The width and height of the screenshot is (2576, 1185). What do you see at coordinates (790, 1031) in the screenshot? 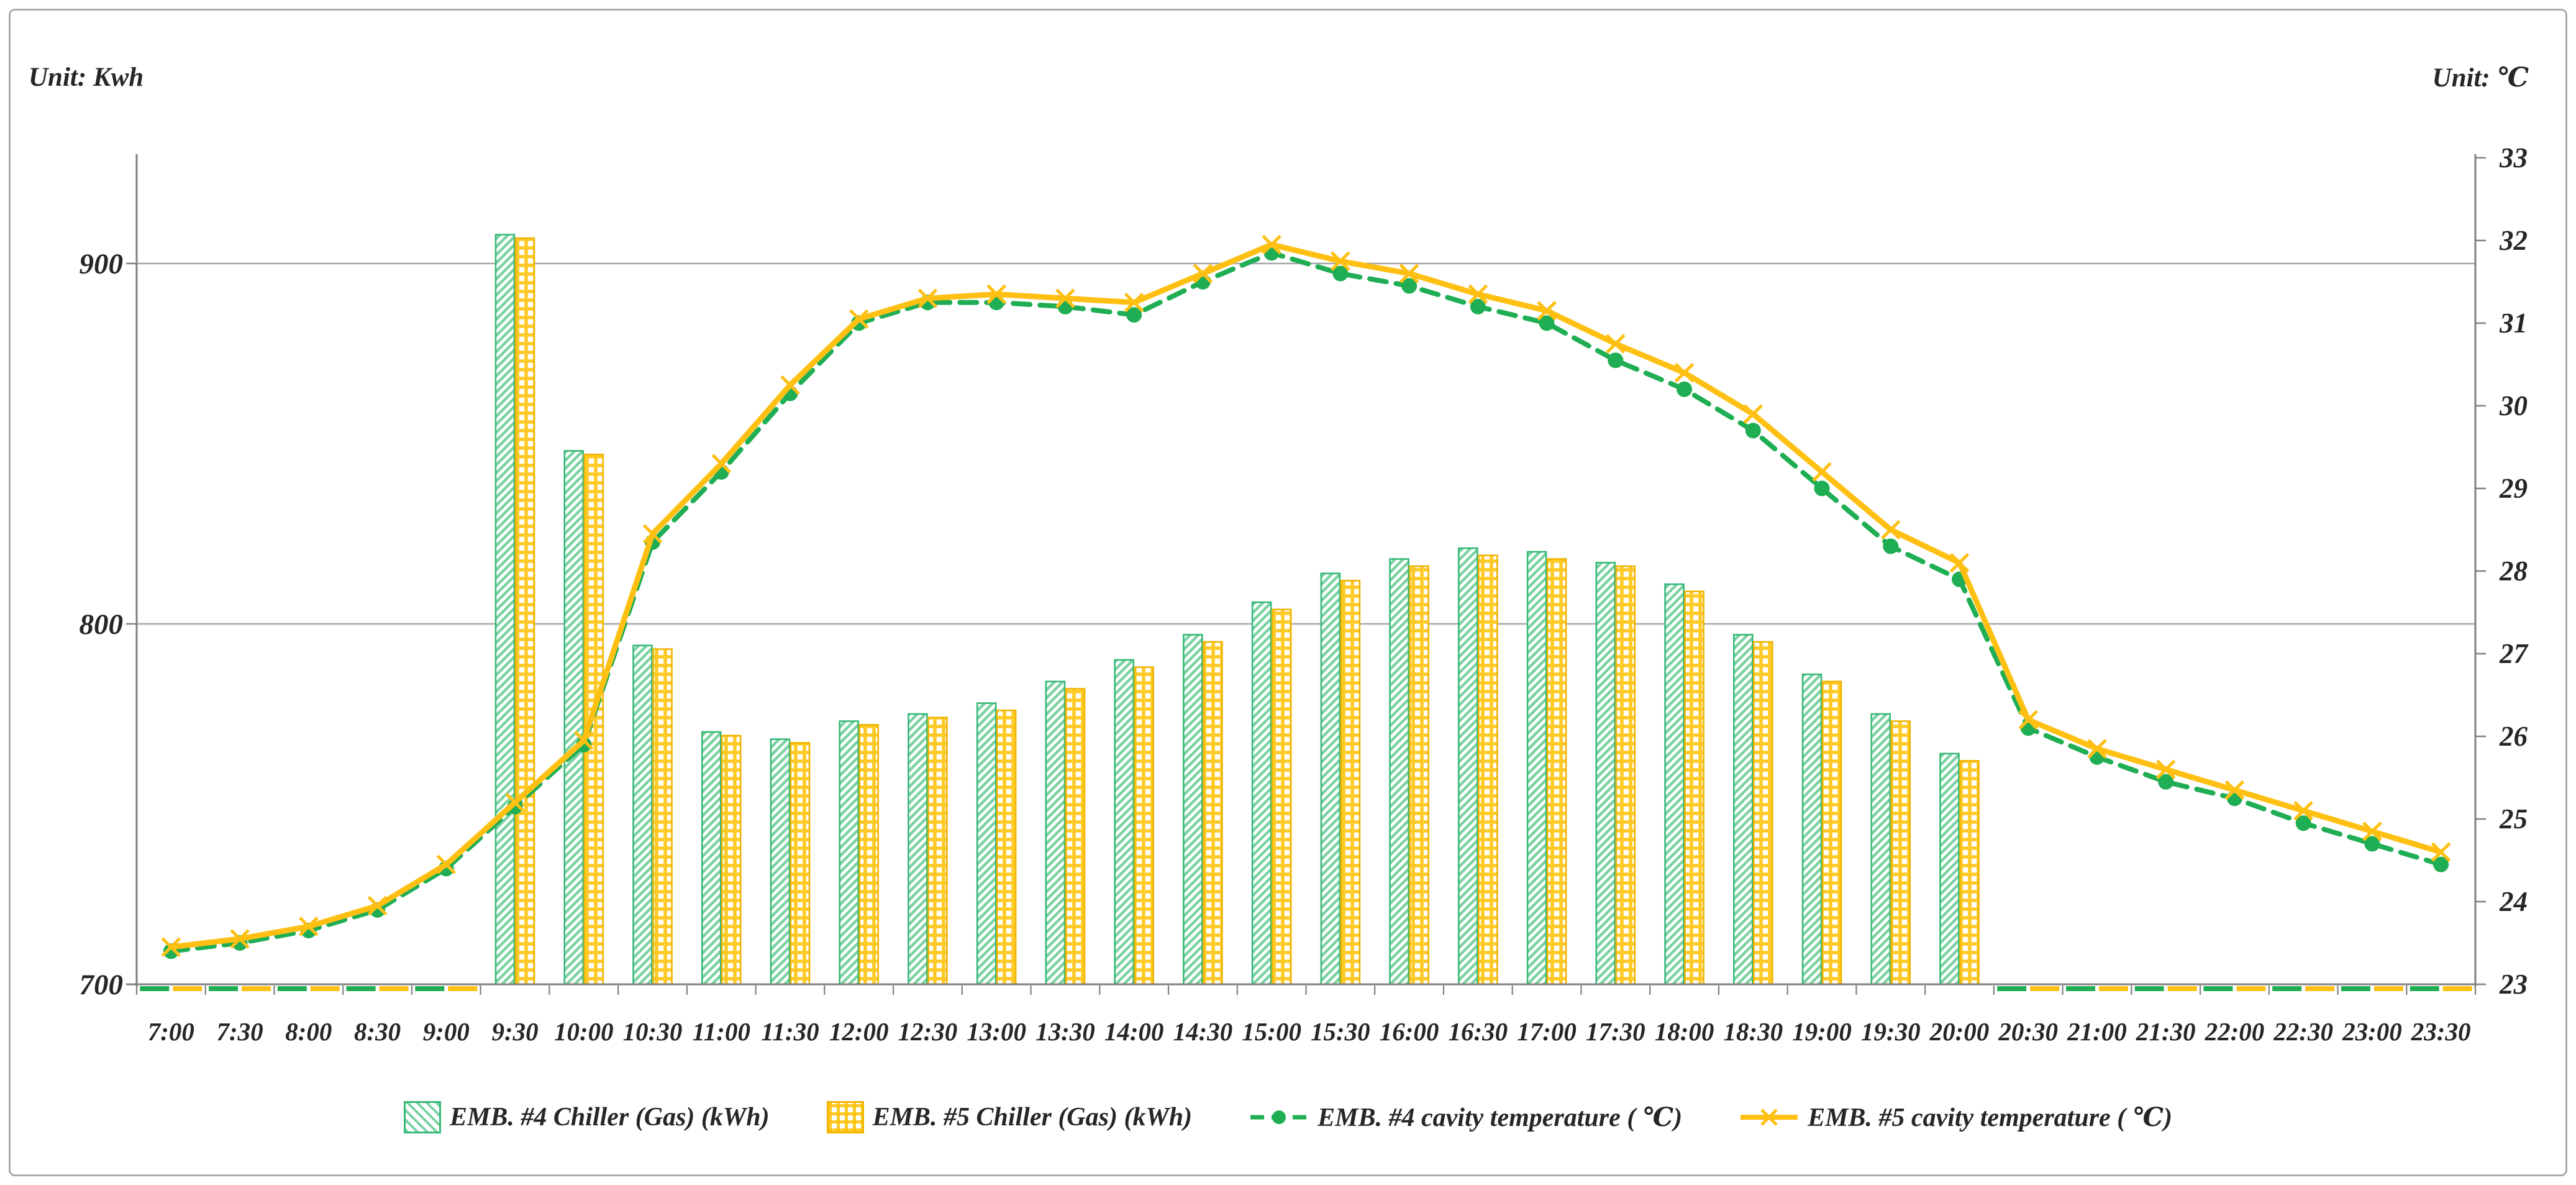
I see `axis-tick-label: 11:30` at bounding box center [790, 1031].